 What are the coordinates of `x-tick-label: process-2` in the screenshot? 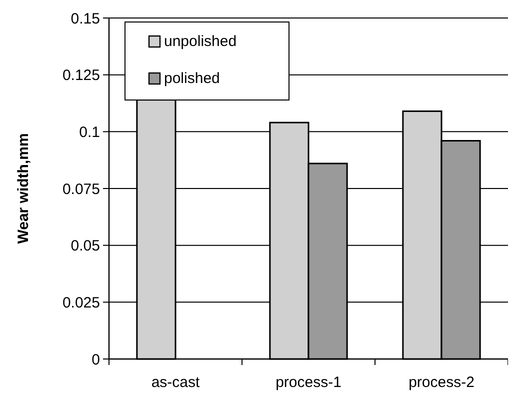 It's located at (441, 382).